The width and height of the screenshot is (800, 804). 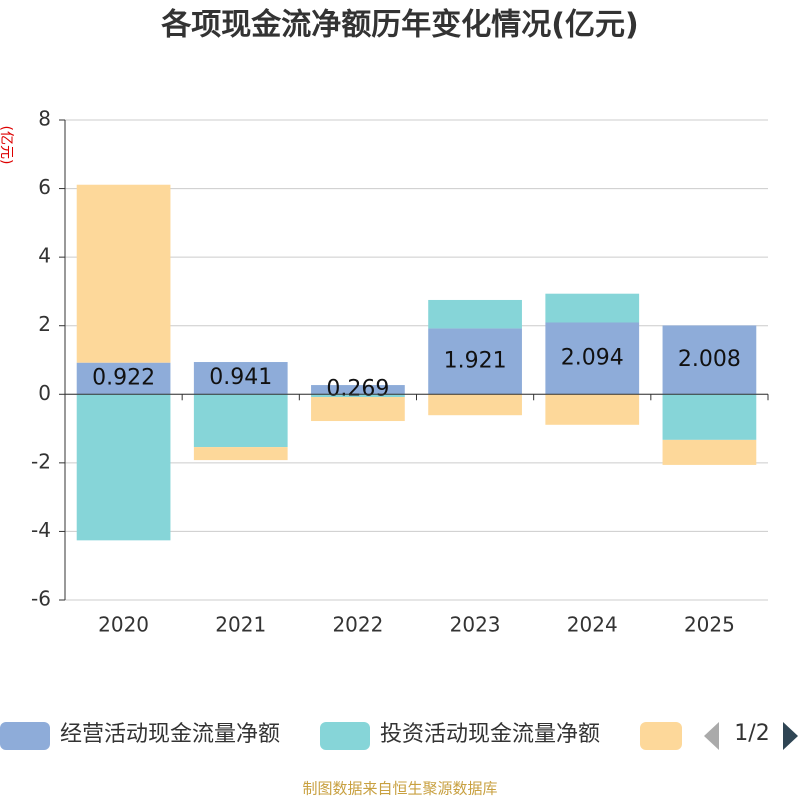 I want to click on x-tick-label: 2023, so click(x=475, y=625).